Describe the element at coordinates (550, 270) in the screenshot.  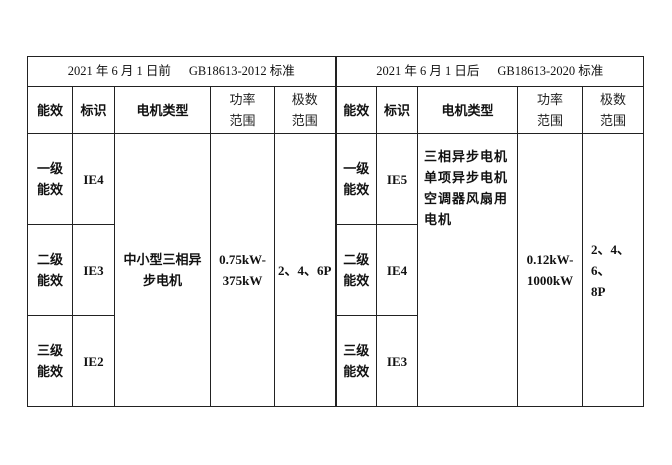
I see `power-range: 0.12kW- 1000kW` at that location.